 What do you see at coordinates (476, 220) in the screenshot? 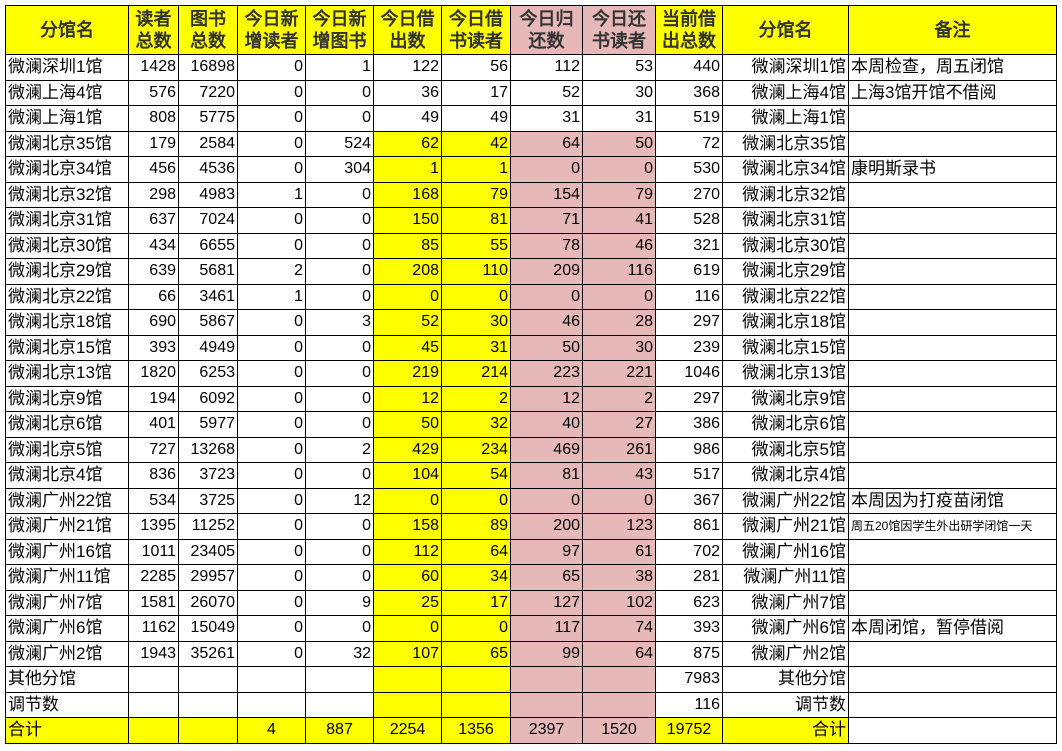
I see `cell-borrowers-today: 81` at bounding box center [476, 220].